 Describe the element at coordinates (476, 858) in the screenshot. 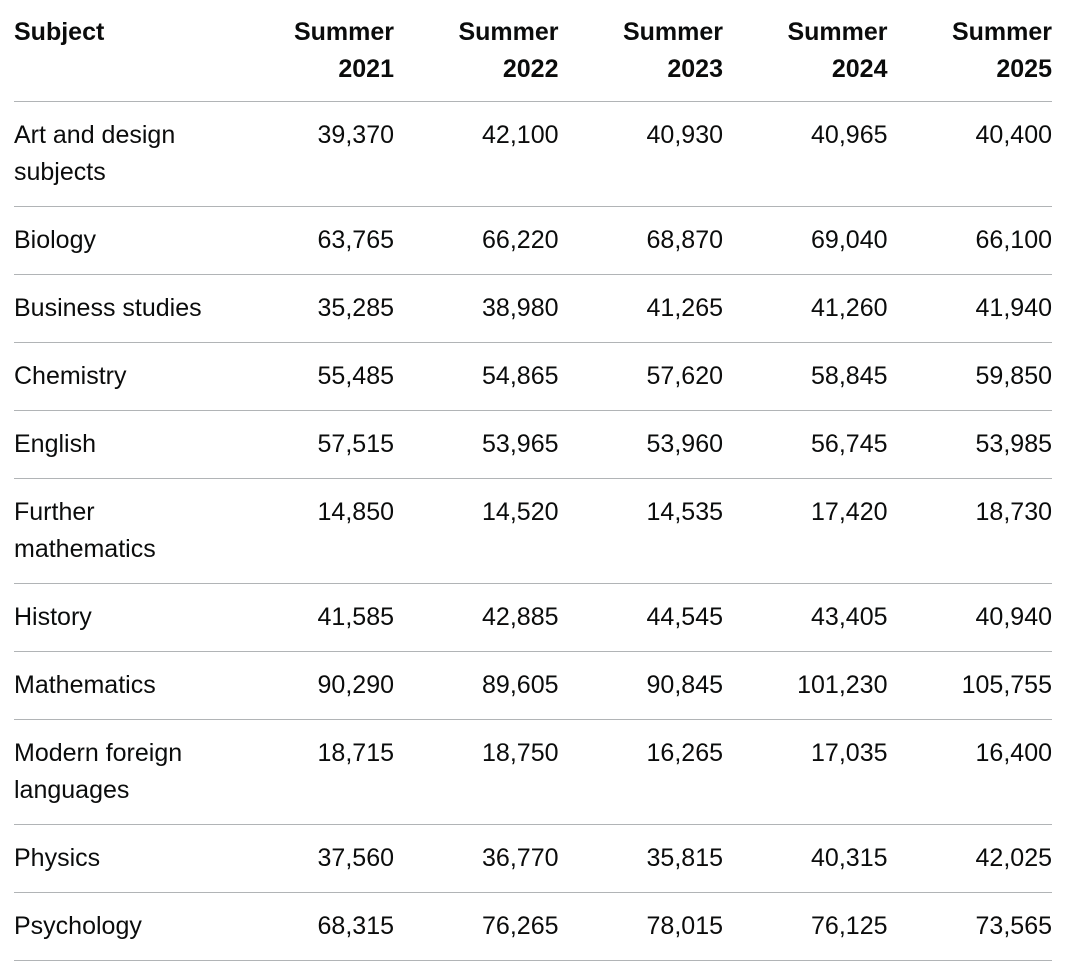

I see `entries-value-cell: 36,770` at that location.